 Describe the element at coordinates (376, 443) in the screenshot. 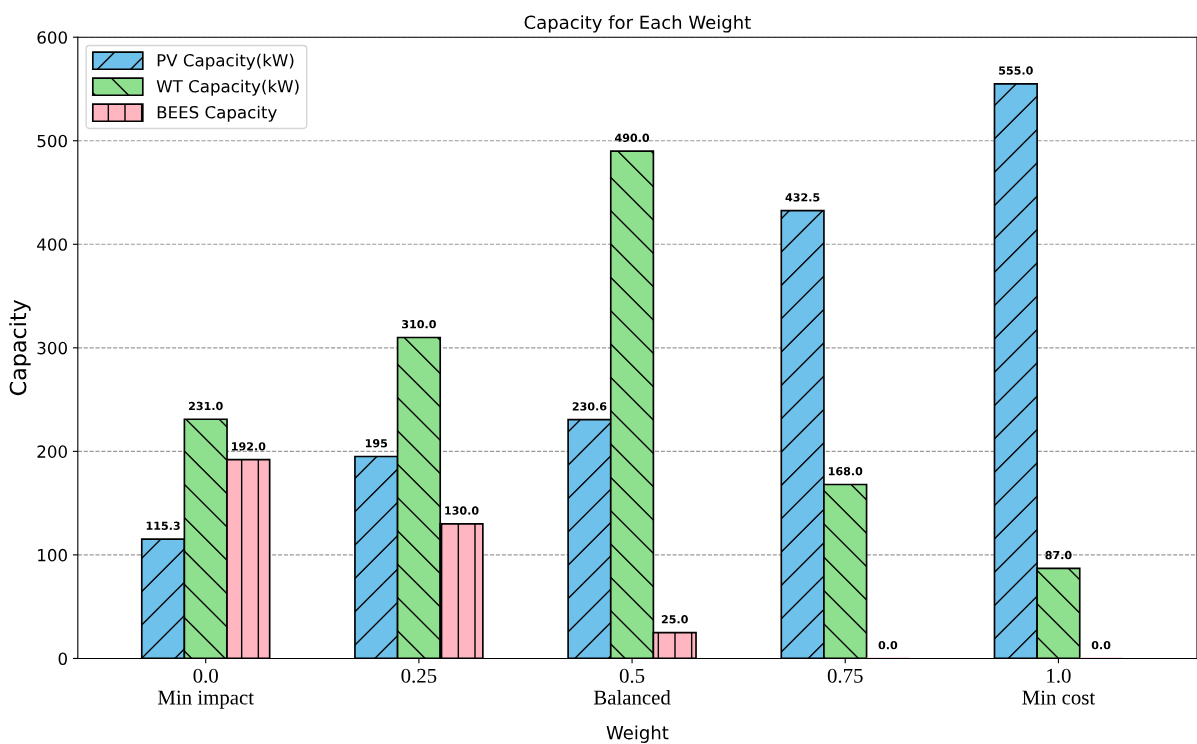

I see `data-label: 195` at that location.